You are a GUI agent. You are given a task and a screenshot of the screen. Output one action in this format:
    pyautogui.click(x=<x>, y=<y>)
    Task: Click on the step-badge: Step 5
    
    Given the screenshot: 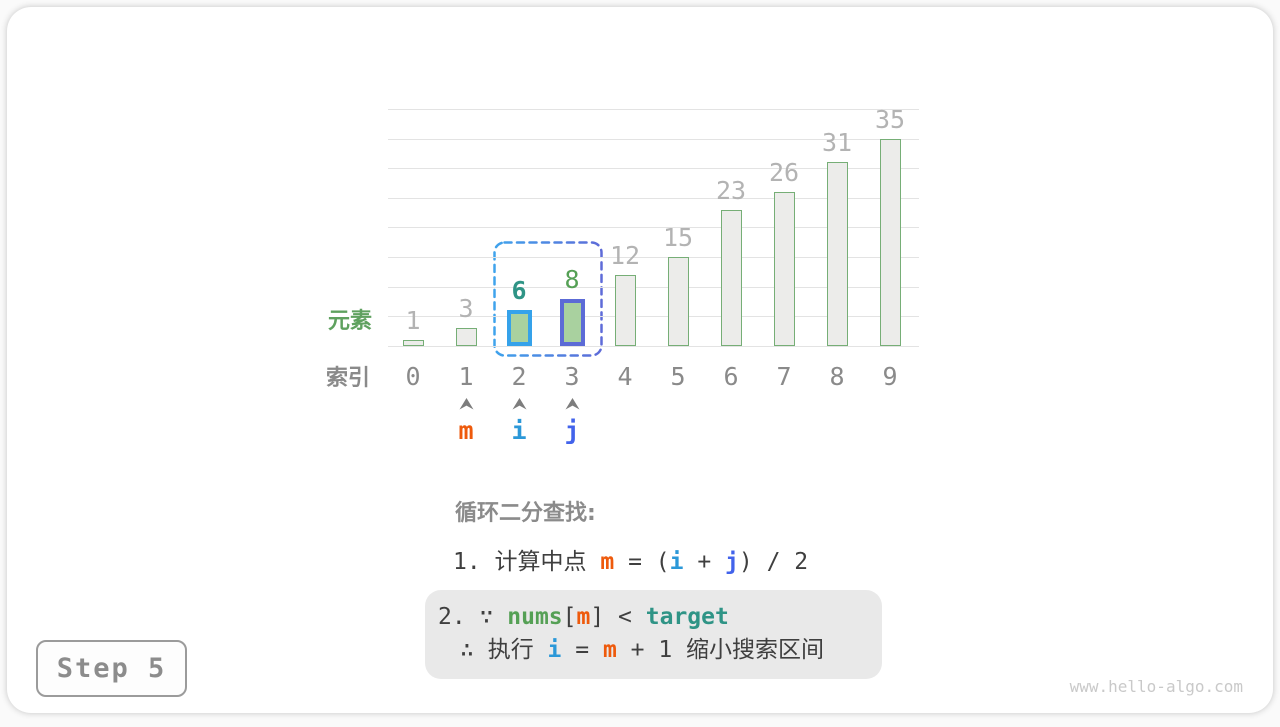 What is the action you would take?
    pyautogui.click(x=111, y=668)
    